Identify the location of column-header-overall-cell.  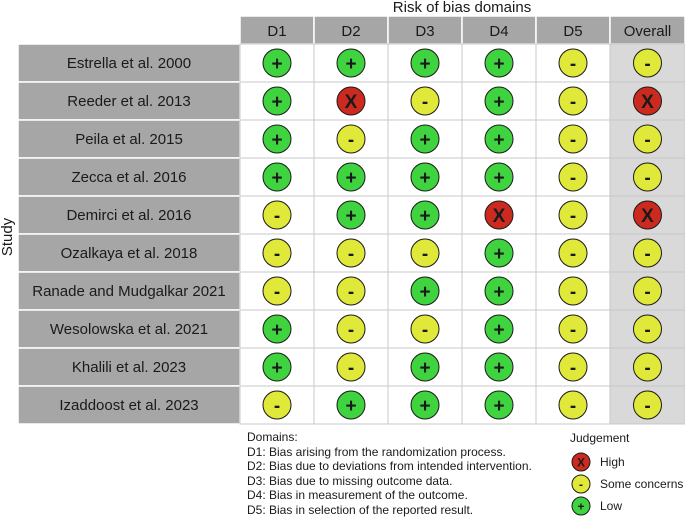
(647, 30).